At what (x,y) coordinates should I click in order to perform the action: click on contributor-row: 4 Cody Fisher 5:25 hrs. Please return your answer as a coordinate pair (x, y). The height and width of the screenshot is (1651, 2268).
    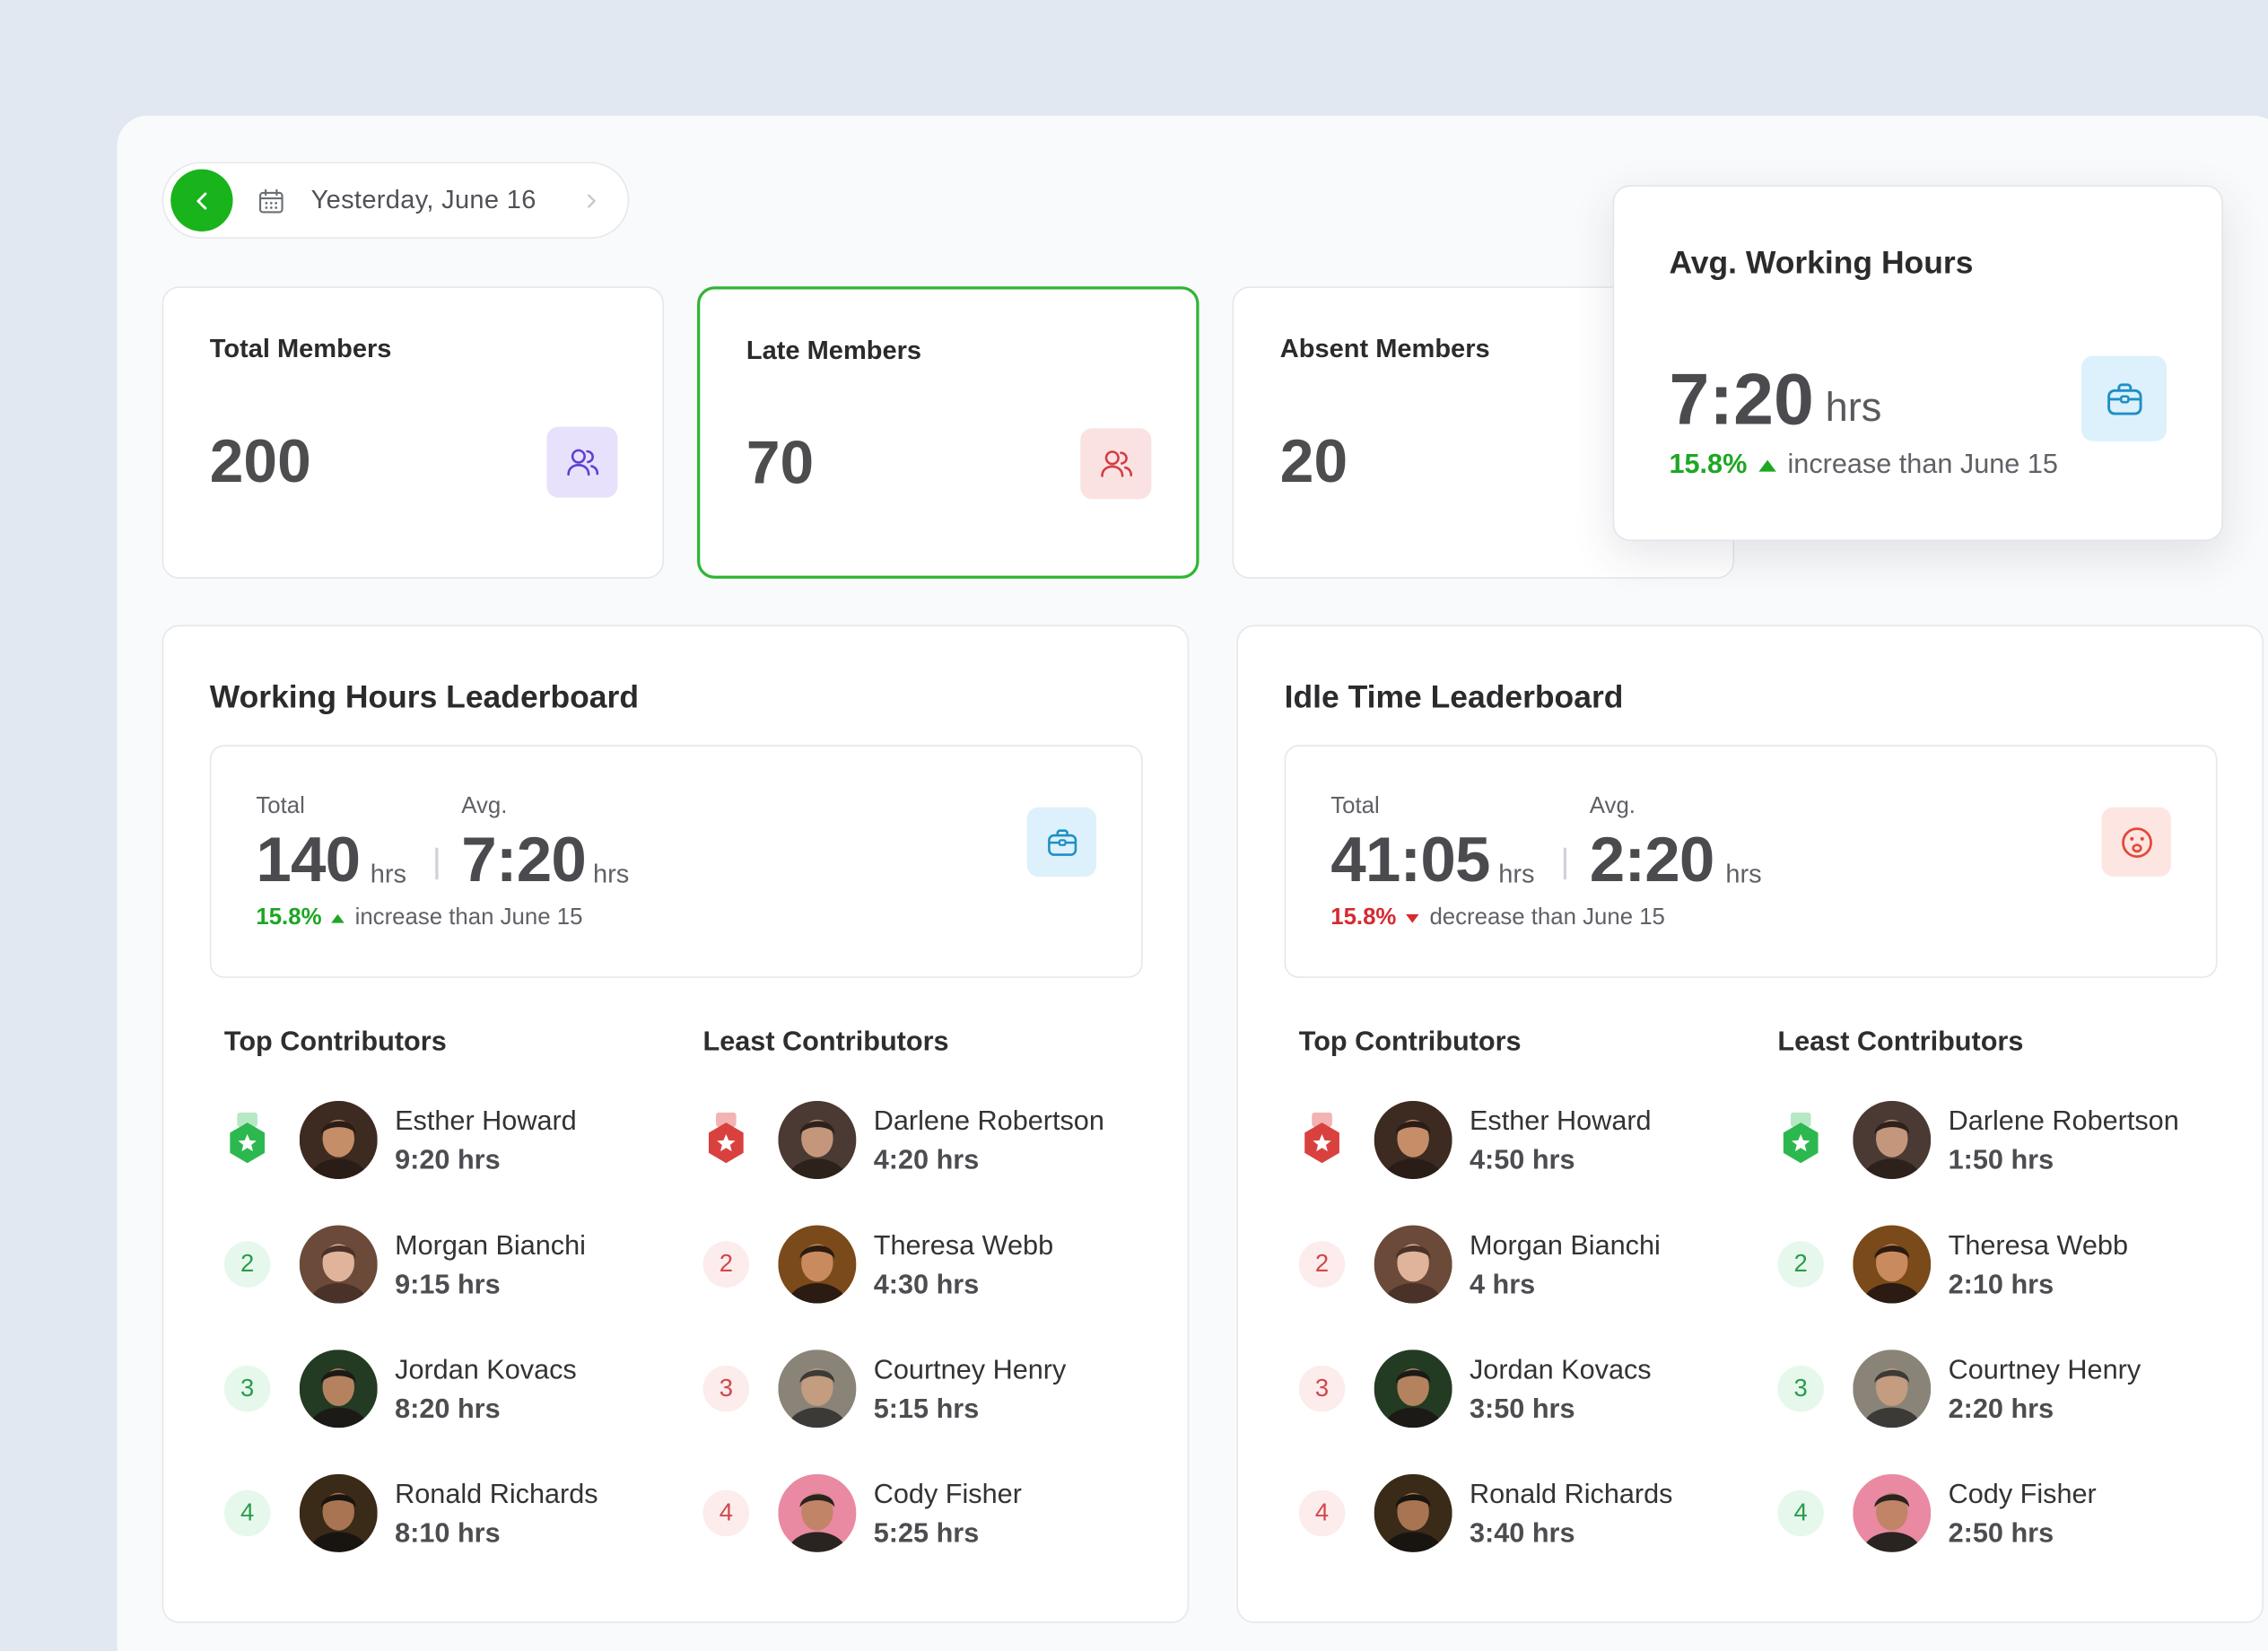
    Looking at the image, I should click on (934, 1515).